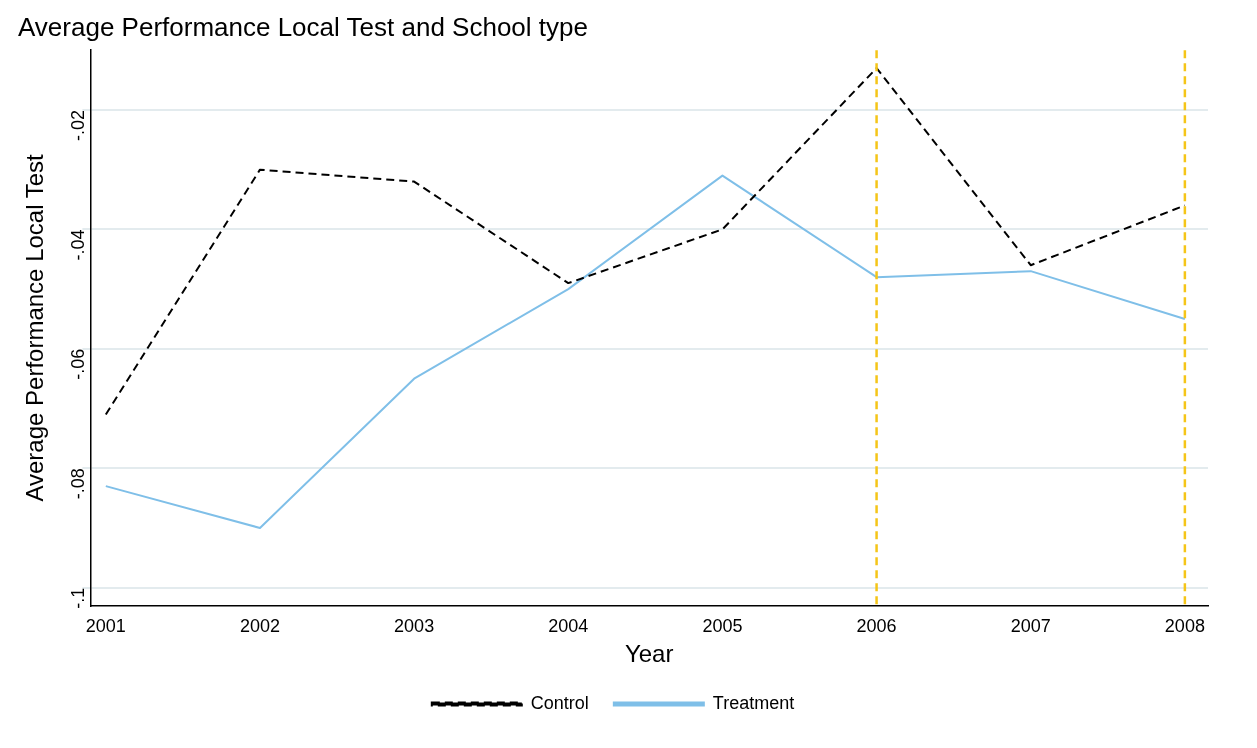 This screenshot has width=1257, height=748. What do you see at coordinates (876, 626) in the screenshot?
I see `x-tick-label: 2006` at bounding box center [876, 626].